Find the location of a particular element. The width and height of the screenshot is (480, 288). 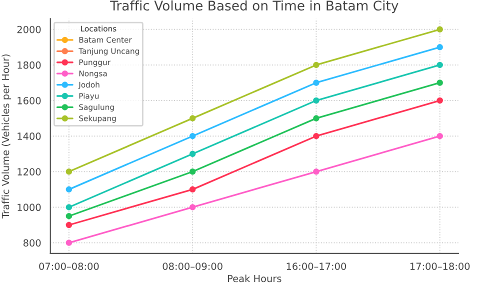

y-tick-label: 800 is located at coordinates (32, 243).